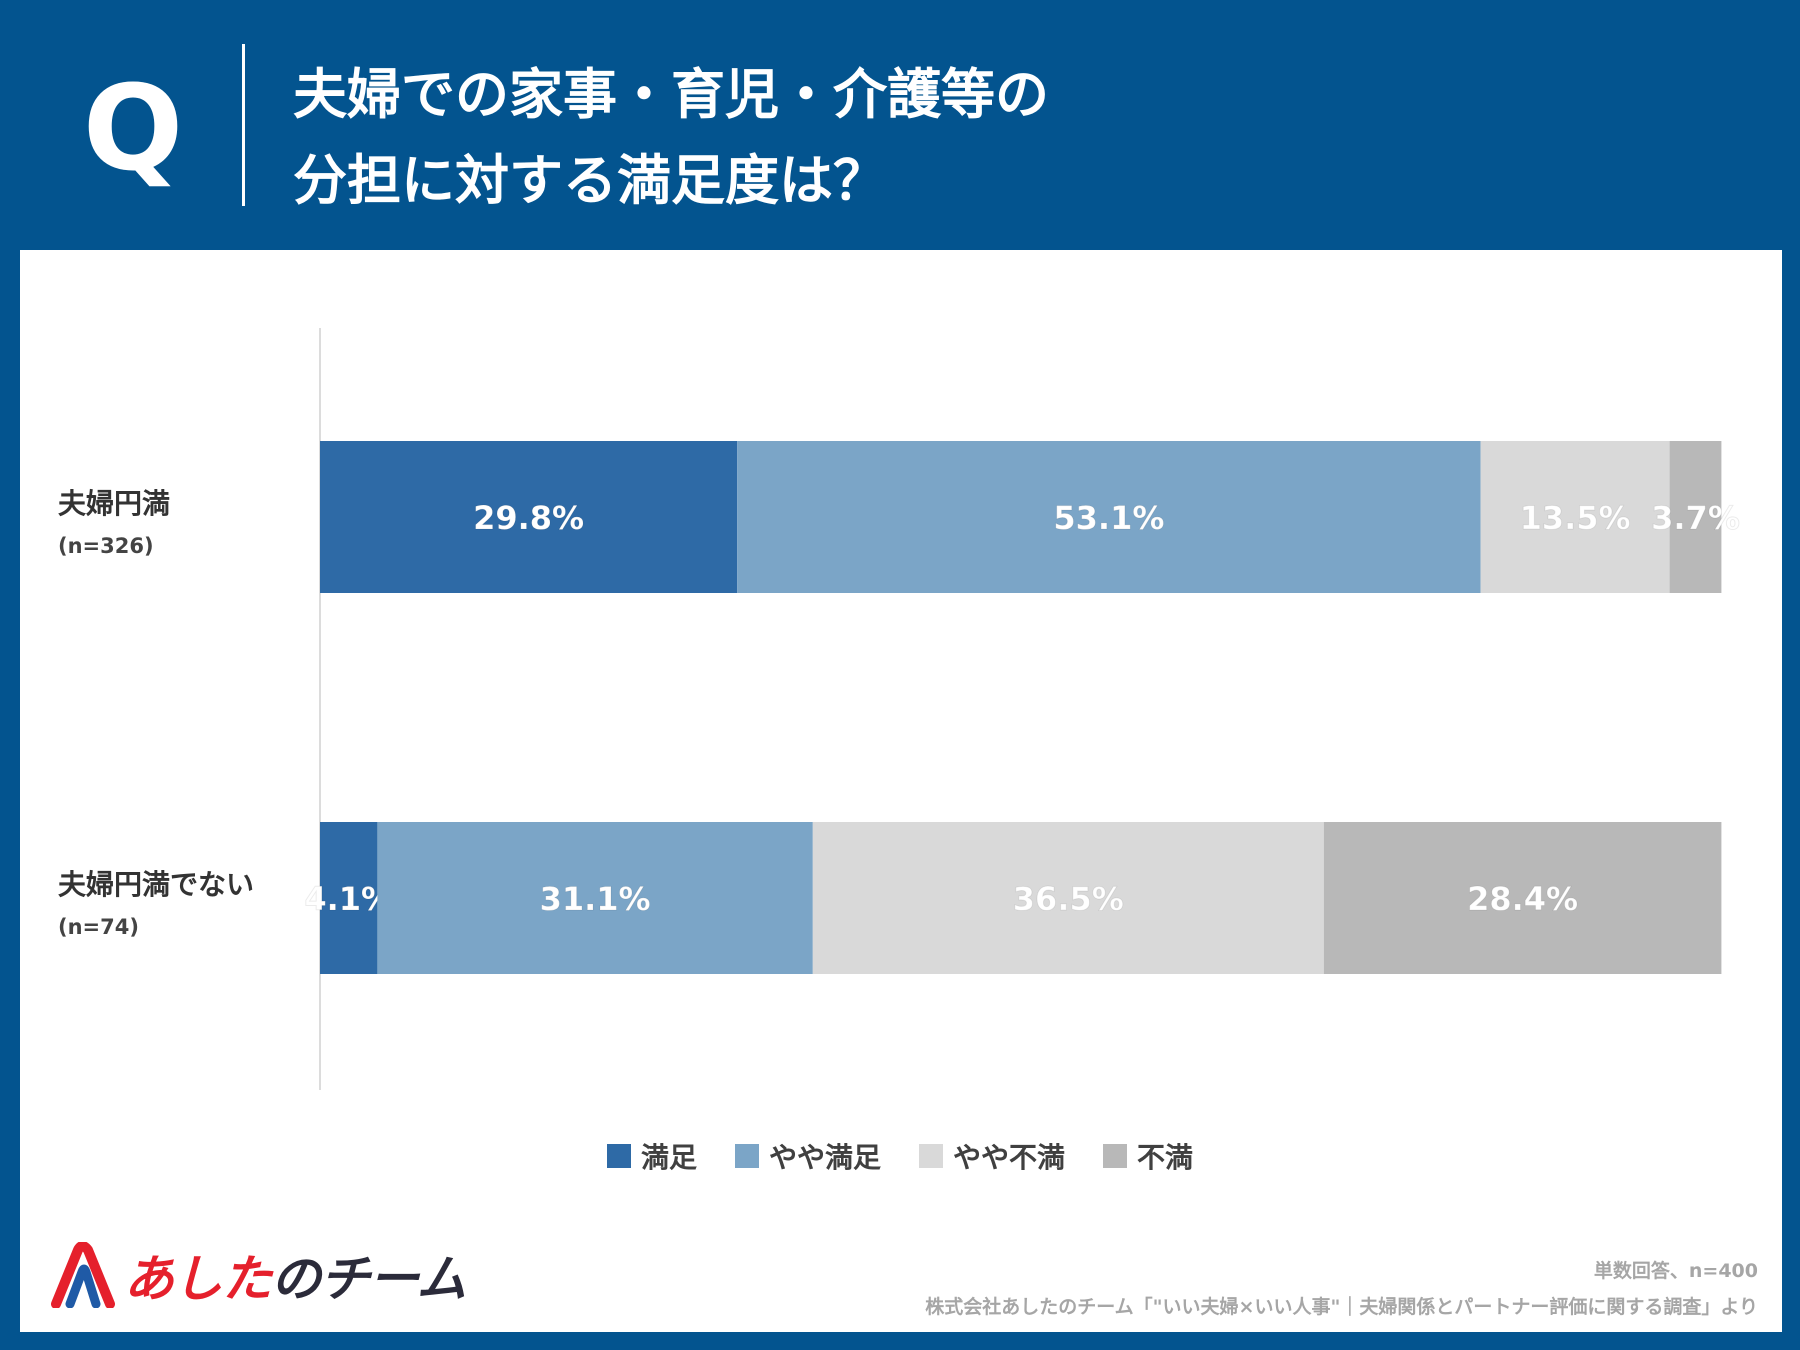  I want to click on sample-note: 単数回答、n=400, so click(1675, 1271).